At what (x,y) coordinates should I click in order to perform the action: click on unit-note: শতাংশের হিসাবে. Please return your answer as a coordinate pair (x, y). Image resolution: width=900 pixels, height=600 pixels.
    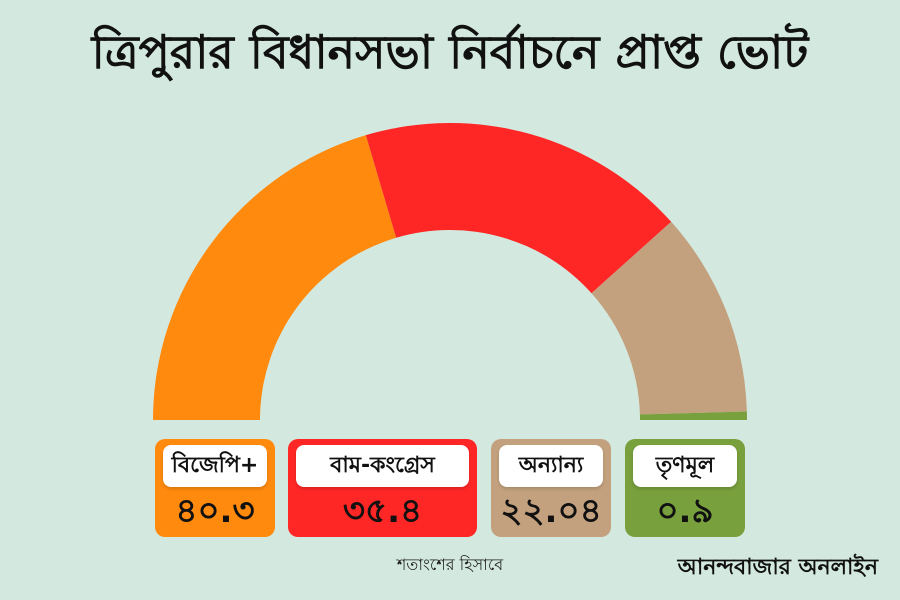
    Looking at the image, I should click on (450, 564).